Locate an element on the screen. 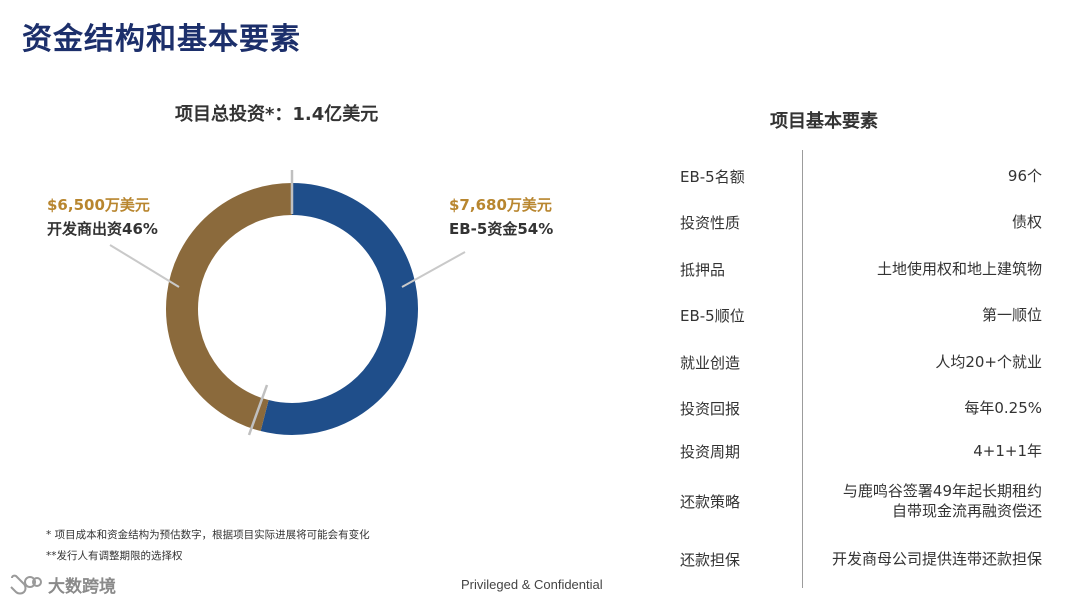  callout-developer-amount: $6,500万美元 is located at coordinates (98, 205).